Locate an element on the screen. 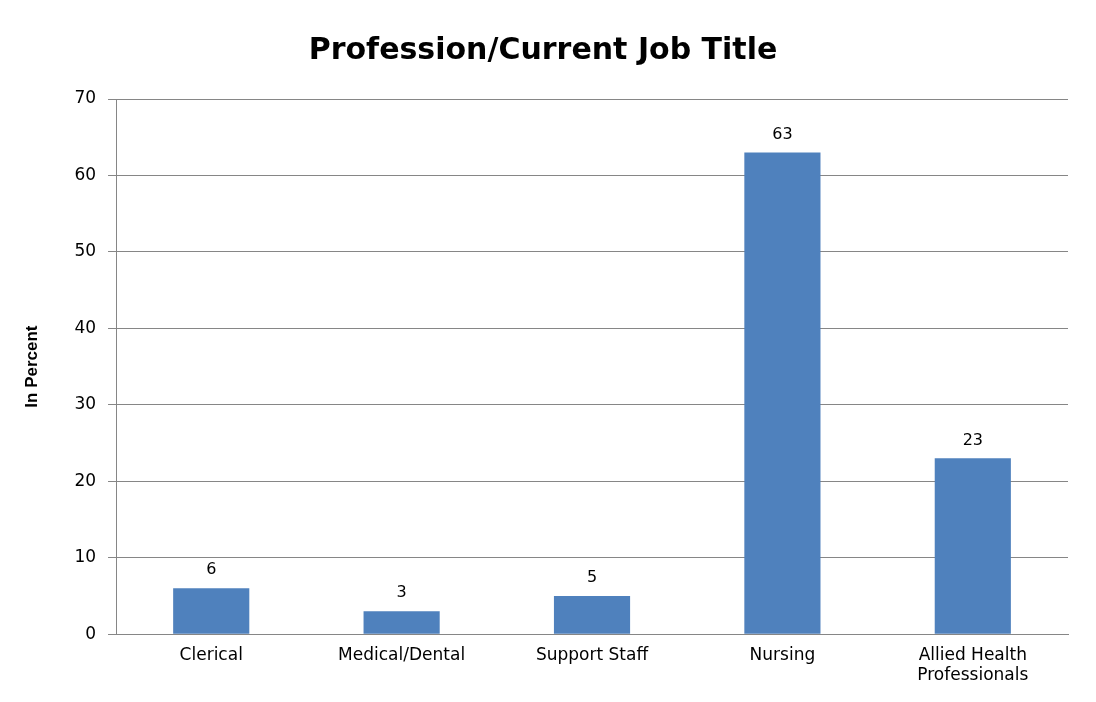  y-tick-label: 40 is located at coordinates (85, 326).